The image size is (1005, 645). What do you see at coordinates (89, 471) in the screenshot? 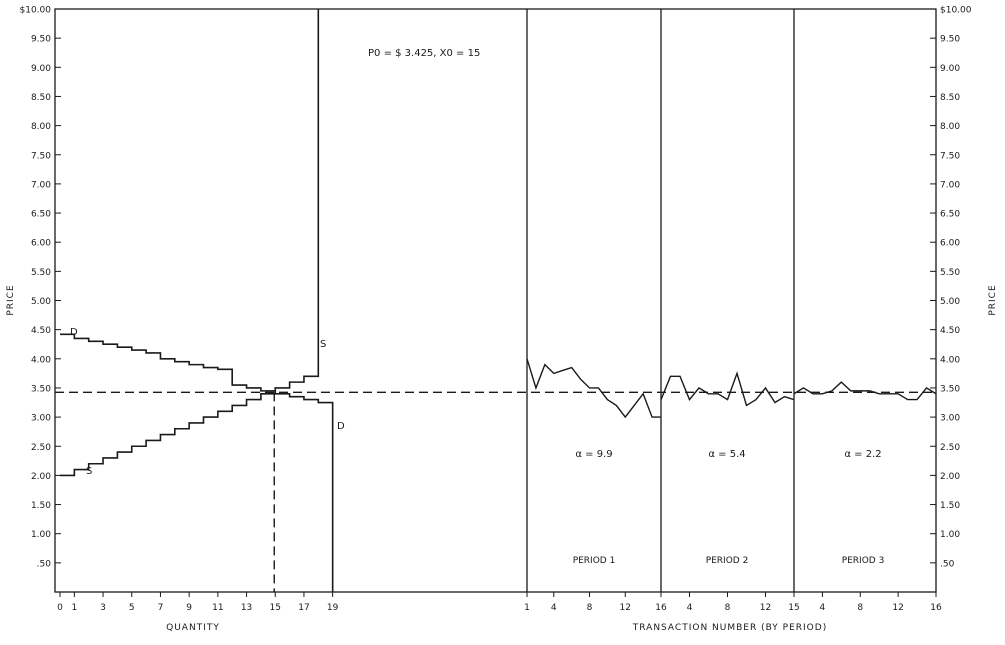
I see `supply-label-start: S` at bounding box center [89, 471].